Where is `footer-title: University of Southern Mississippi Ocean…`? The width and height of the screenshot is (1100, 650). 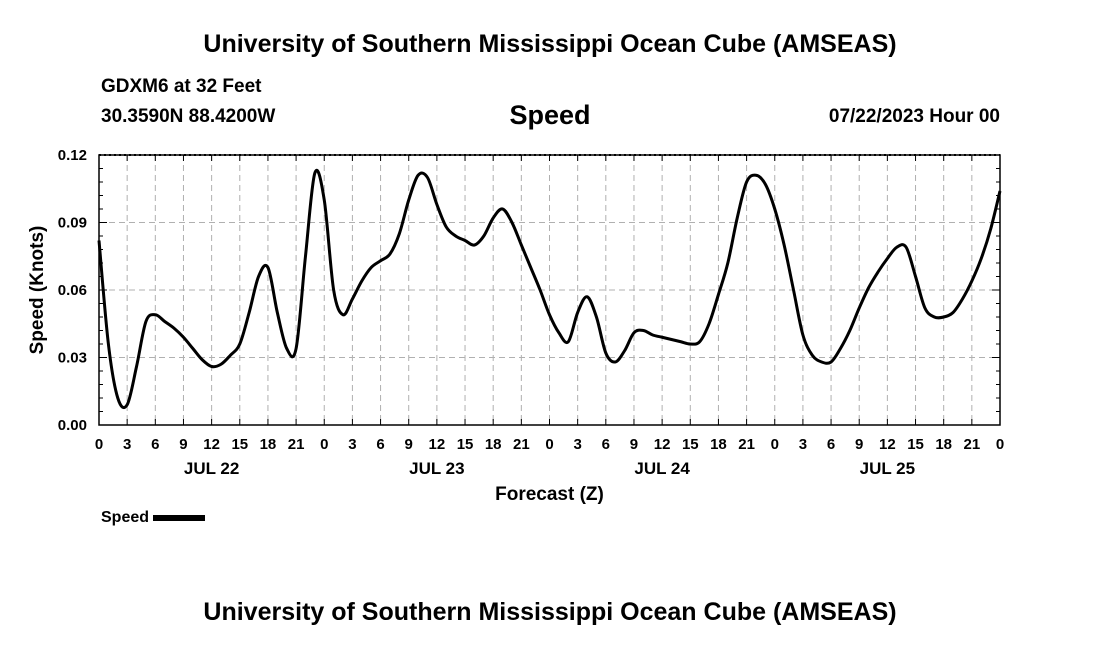
footer-title: University of Southern Mississippi Ocean… is located at coordinates (550, 612).